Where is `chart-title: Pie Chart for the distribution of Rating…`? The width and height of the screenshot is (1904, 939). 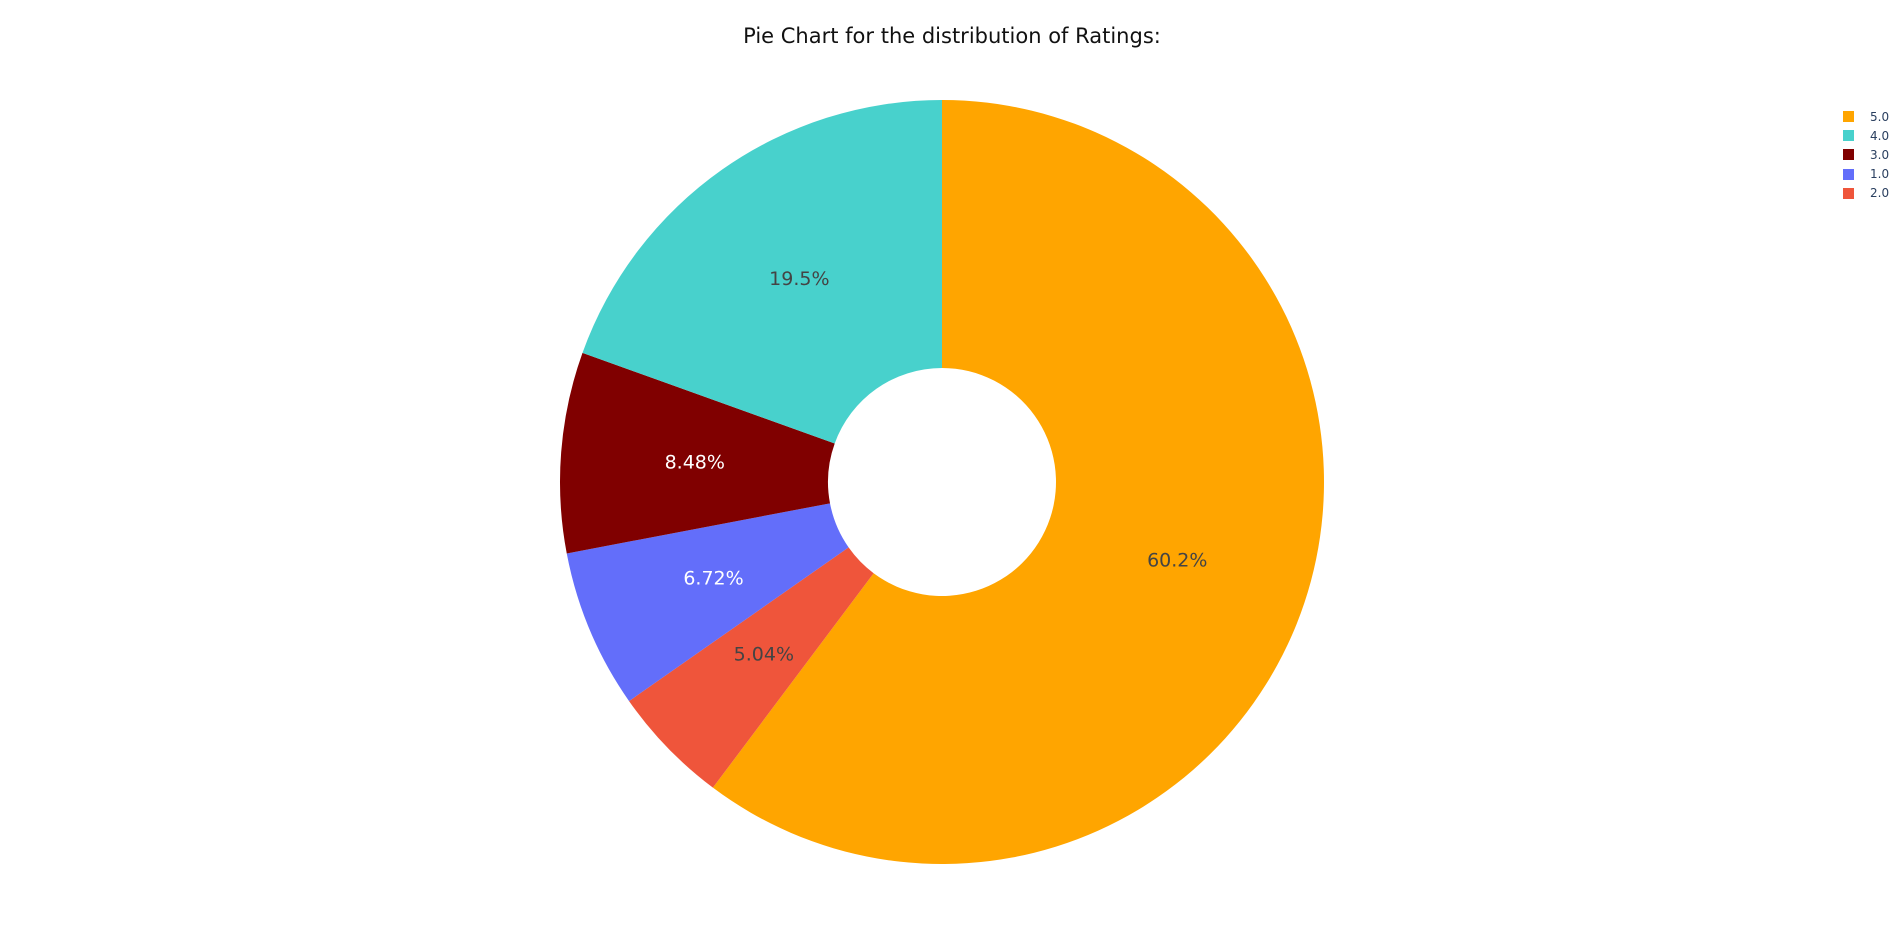
chart-title: Pie Chart for the distribution of Rating… is located at coordinates (952, 36).